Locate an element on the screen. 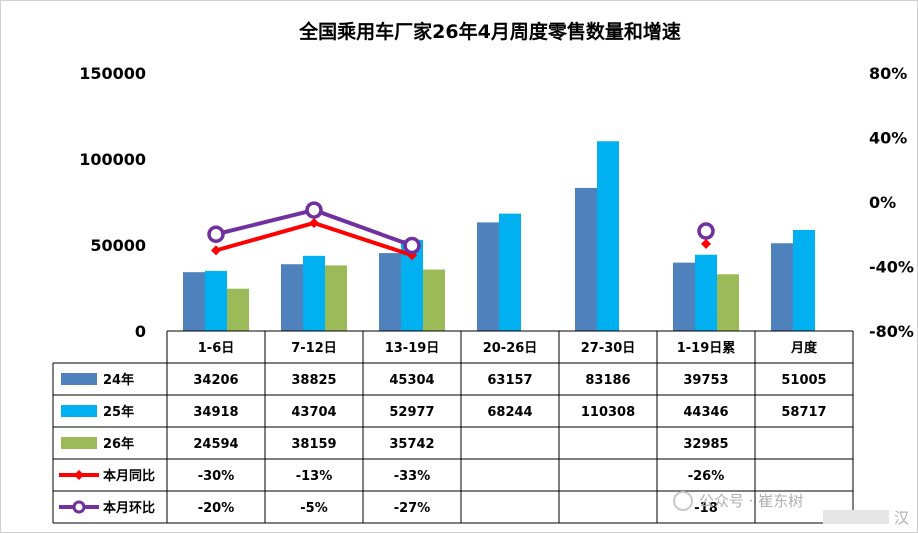 This screenshot has height=534, width=918. y-axis-right: 80% 40% 0% -40% -80% is located at coordinates (891, 202).